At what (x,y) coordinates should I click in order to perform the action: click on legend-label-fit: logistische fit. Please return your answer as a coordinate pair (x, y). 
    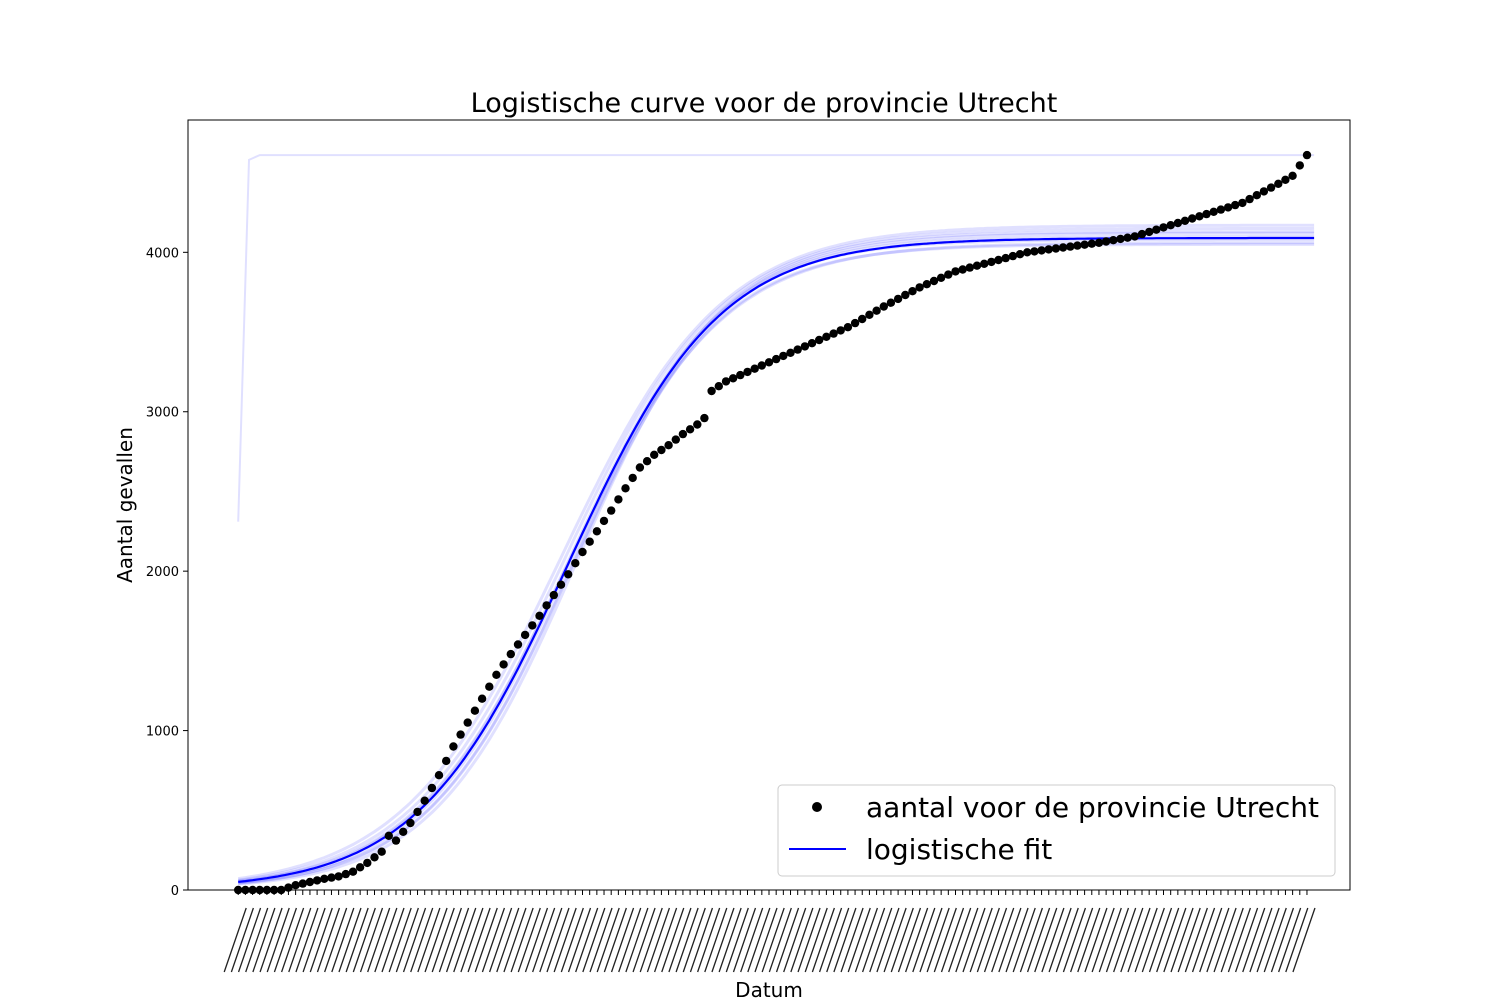
    Looking at the image, I should click on (959, 849).